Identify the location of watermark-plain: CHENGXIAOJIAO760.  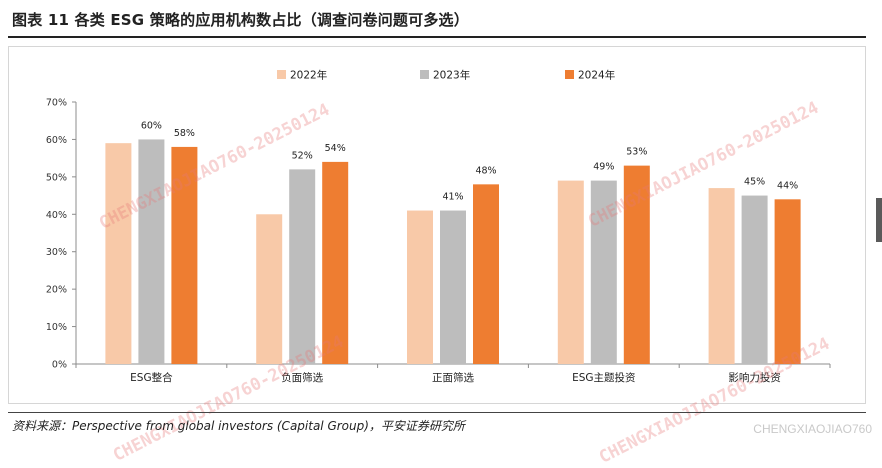
(812, 429).